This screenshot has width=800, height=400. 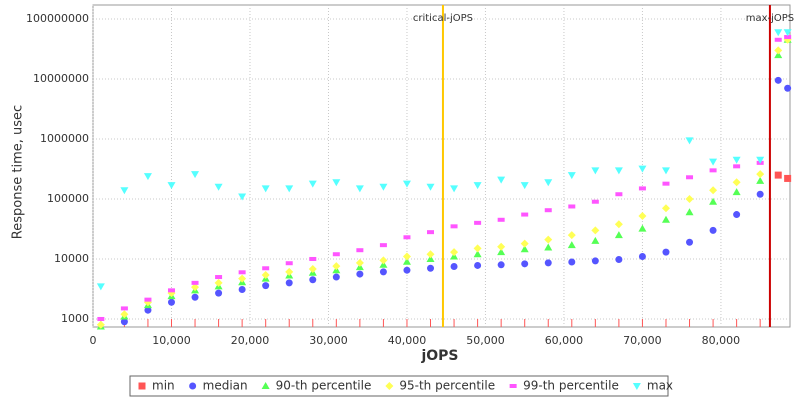 I want to click on x-tick-label: 10,000, so click(x=171, y=340).